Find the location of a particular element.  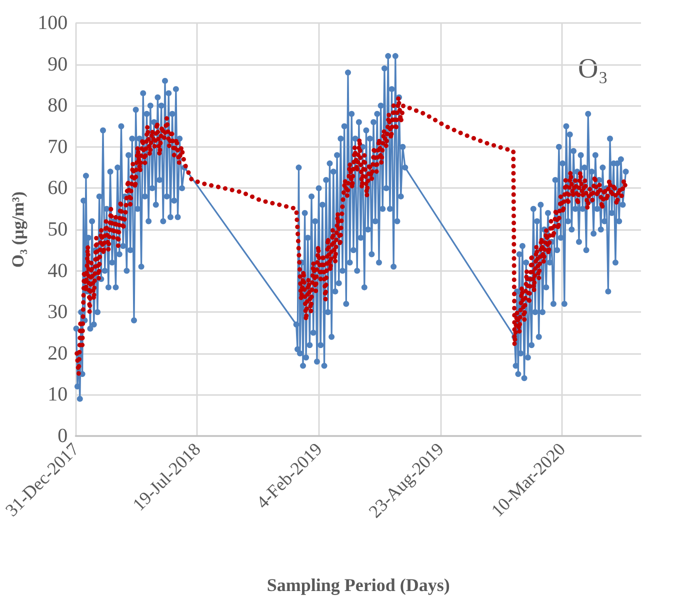

y-tick-label: 90 is located at coordinates (58, 64).